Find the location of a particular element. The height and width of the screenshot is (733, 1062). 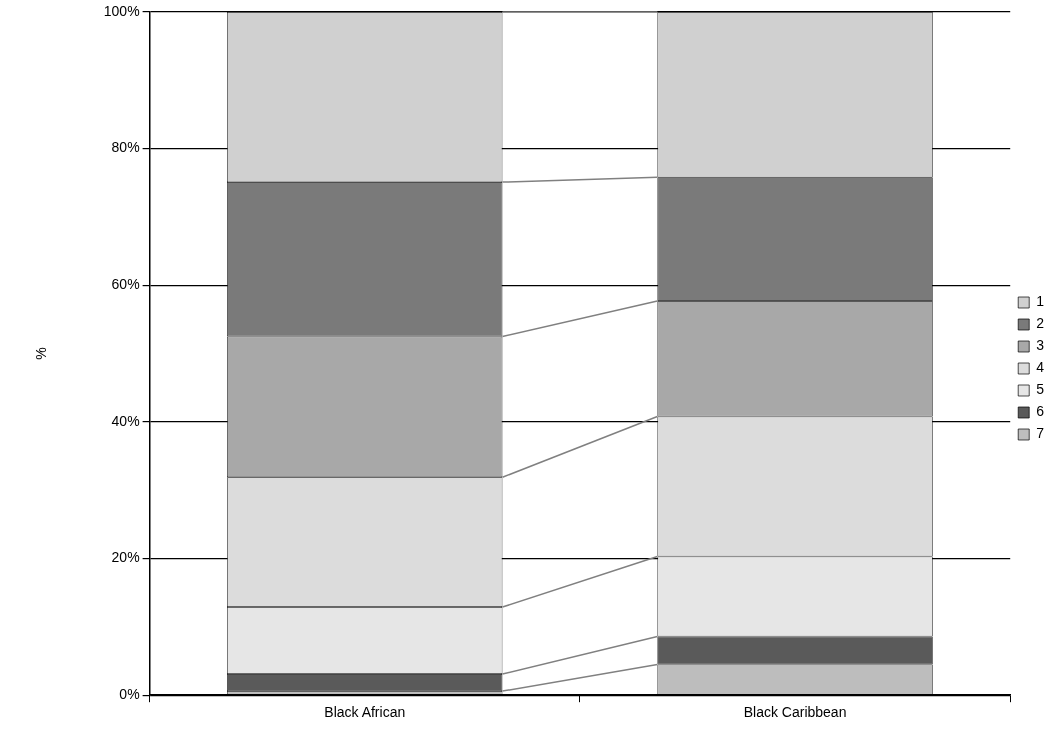

y-axis-title: % is located at coordinates (41, 353).